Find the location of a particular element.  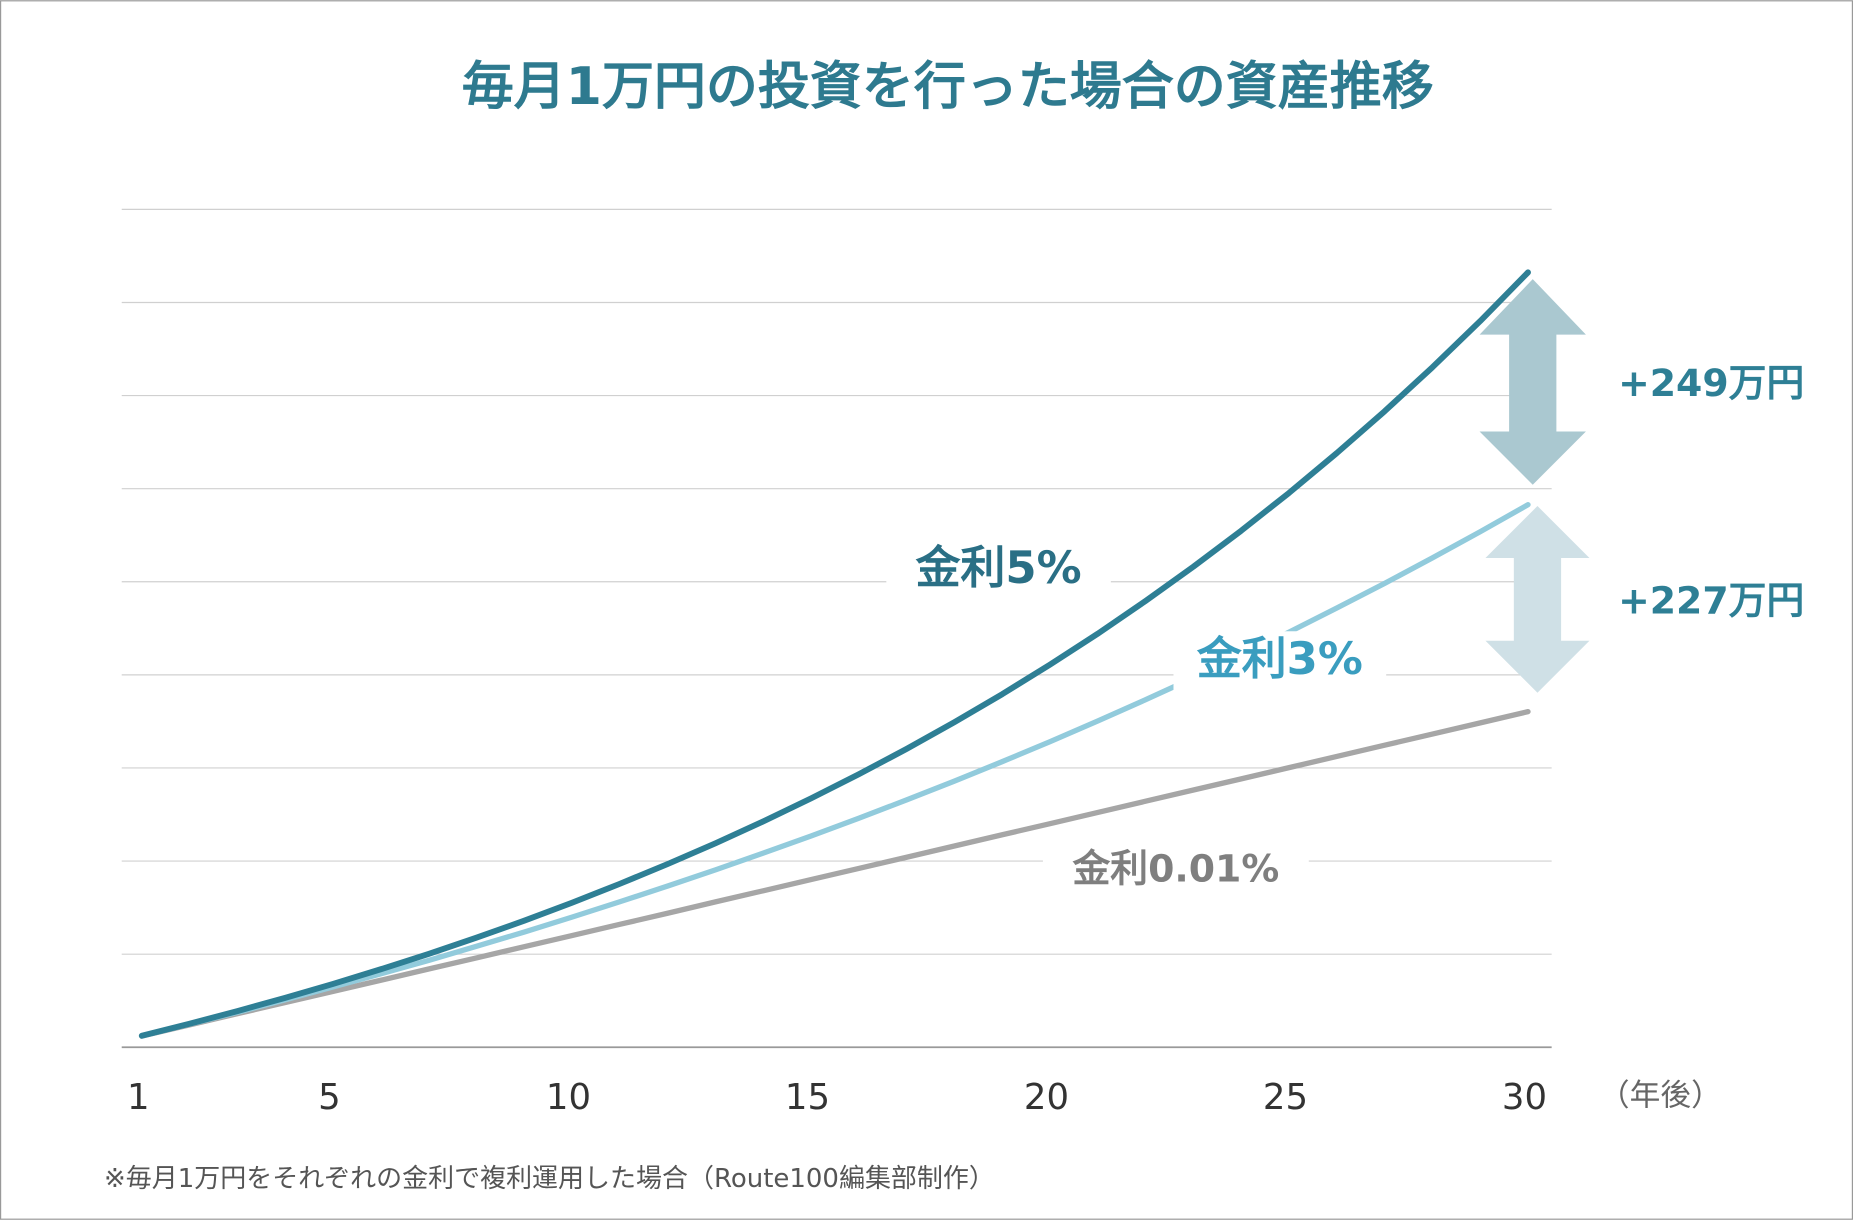

x-axis-label: （年後） is located at coordinates (1660, 1095).